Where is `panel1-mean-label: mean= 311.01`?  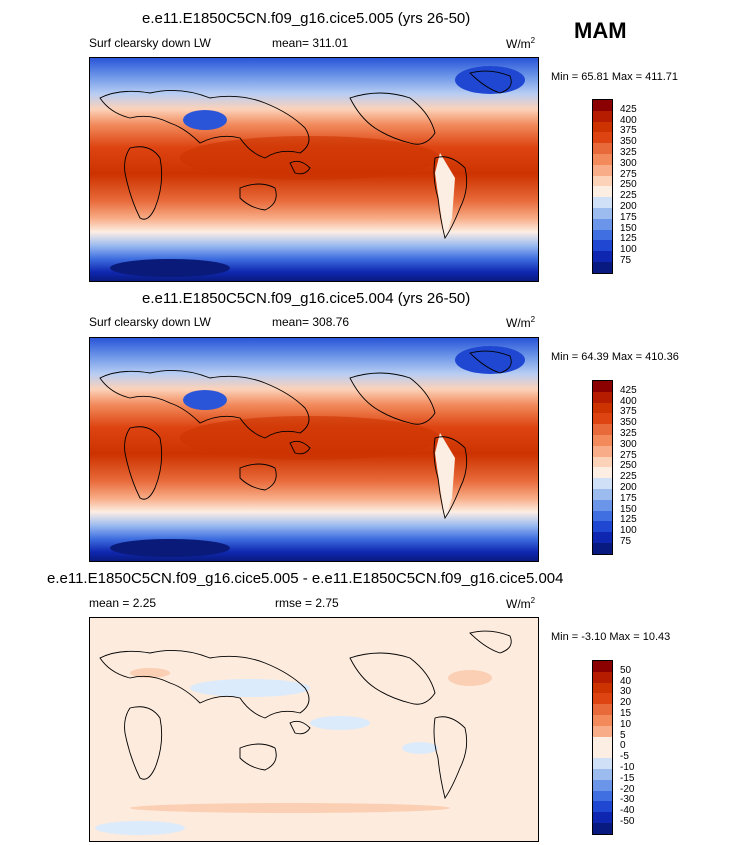
panel1-mean-label: mean= 311.01 is located at coordinates (310, 43).